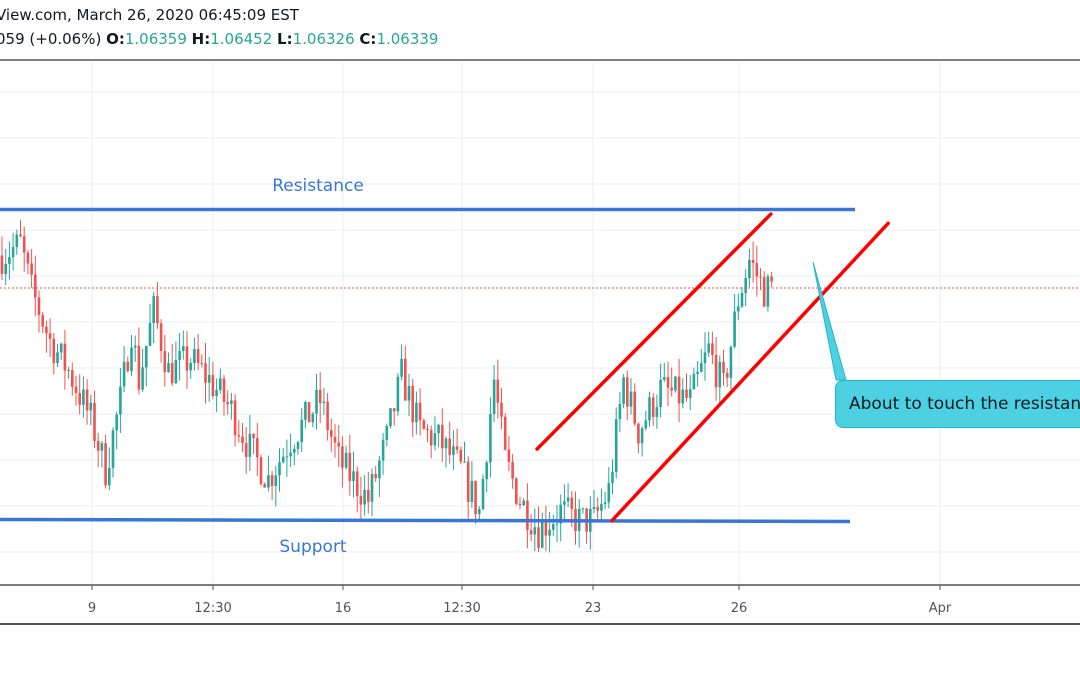 This screenshot has width=1080, height=675. I want to click on close-value: 1.06339, so click(407, 39).